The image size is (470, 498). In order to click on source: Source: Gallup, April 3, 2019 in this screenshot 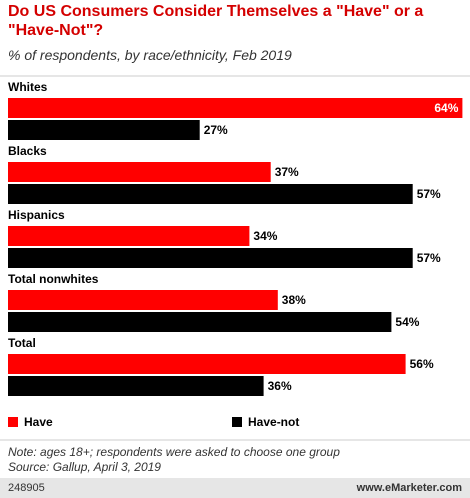, I will do `click(84, 467)`.